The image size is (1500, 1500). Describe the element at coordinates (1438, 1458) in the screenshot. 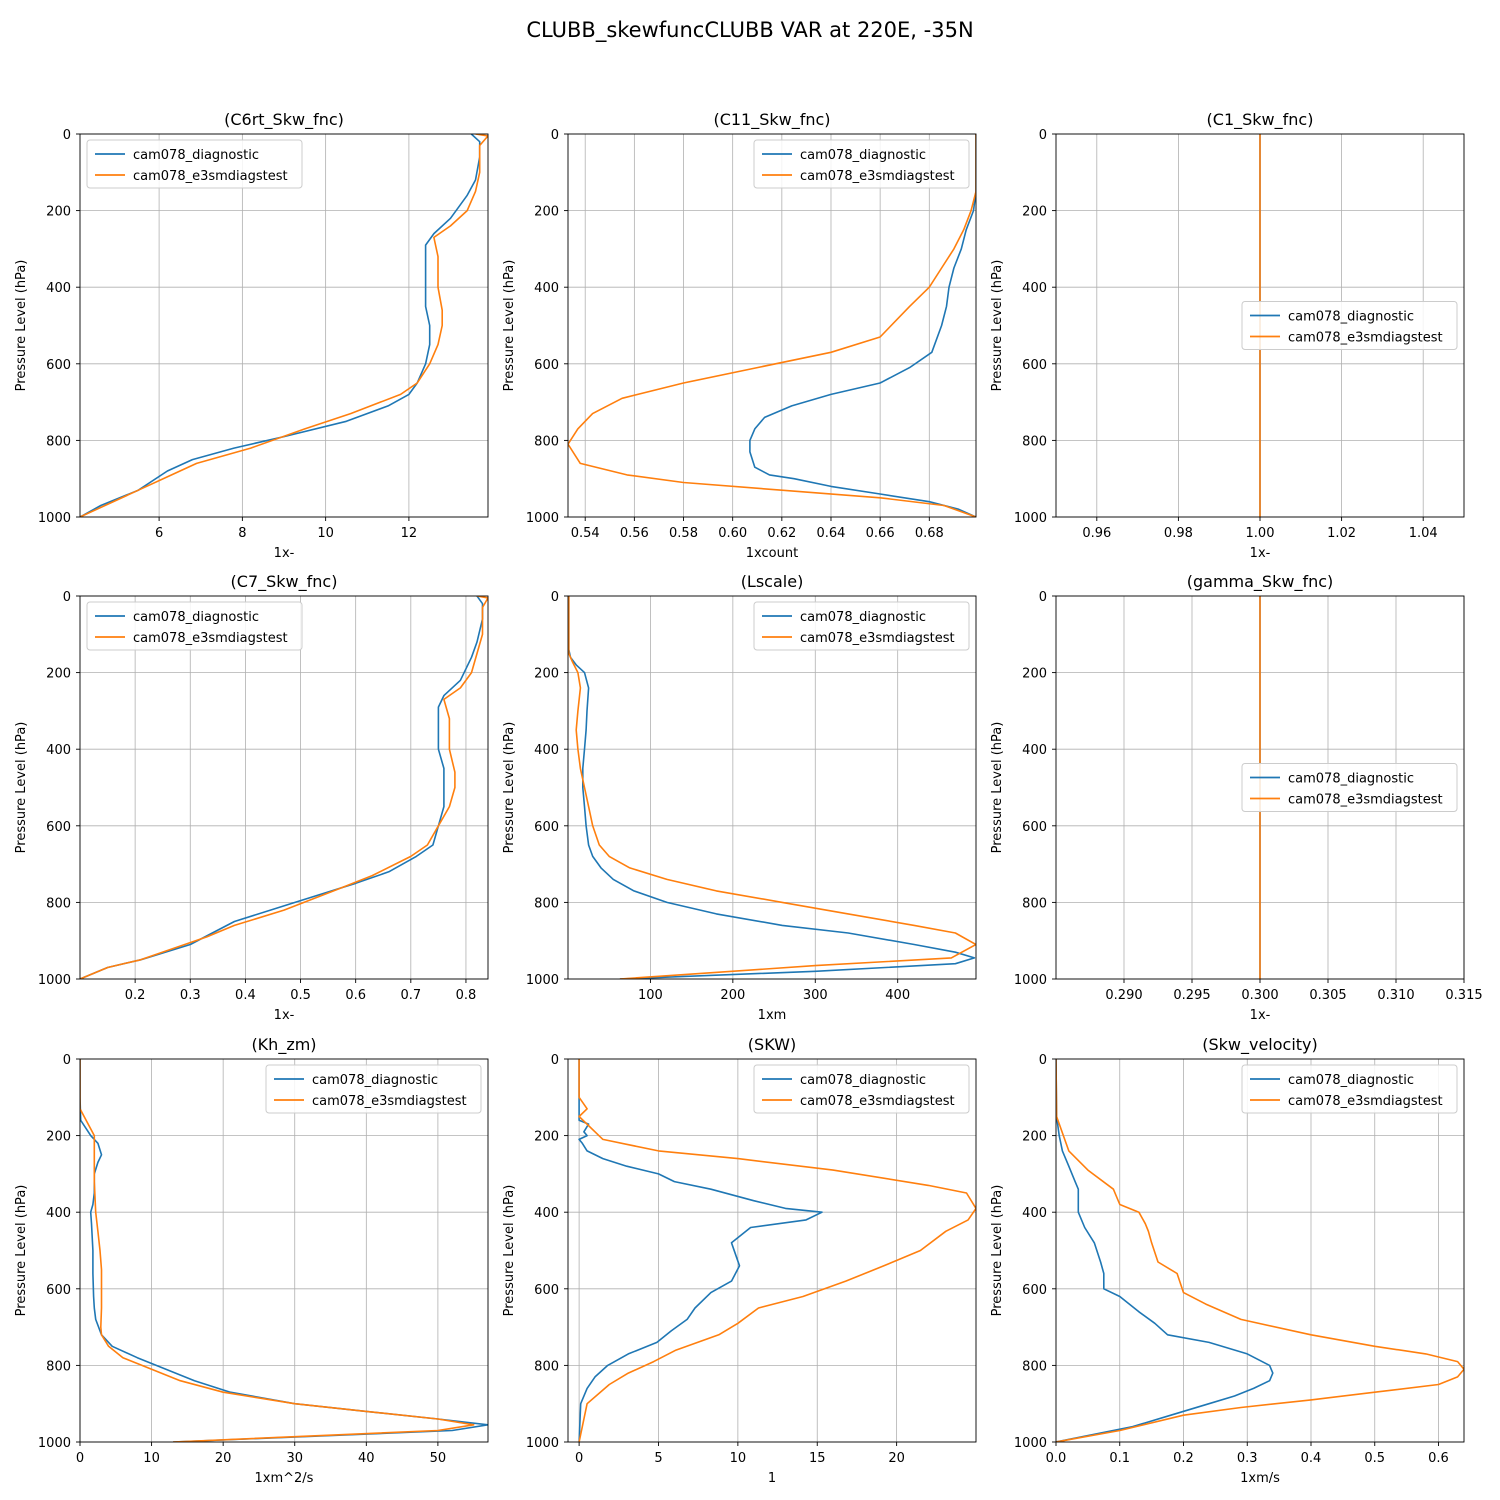

I see `x-tick-label: 0.6` at that location.